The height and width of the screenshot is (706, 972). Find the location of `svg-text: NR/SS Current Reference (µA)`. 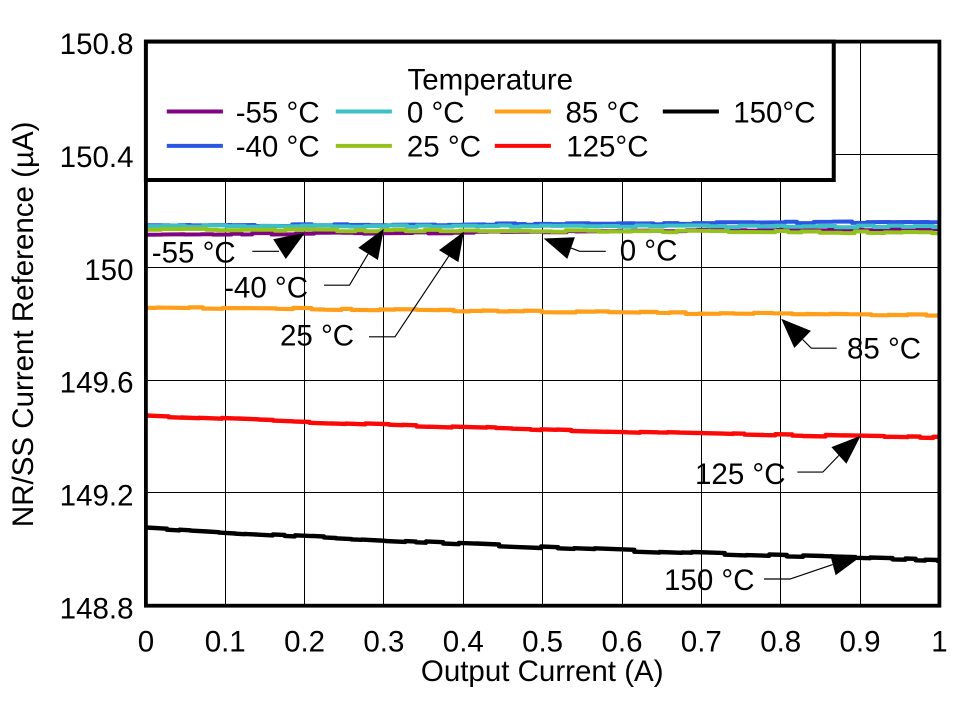

svg-text: NR/SS Current Reference (µA) is located at coordinates (23, 325).